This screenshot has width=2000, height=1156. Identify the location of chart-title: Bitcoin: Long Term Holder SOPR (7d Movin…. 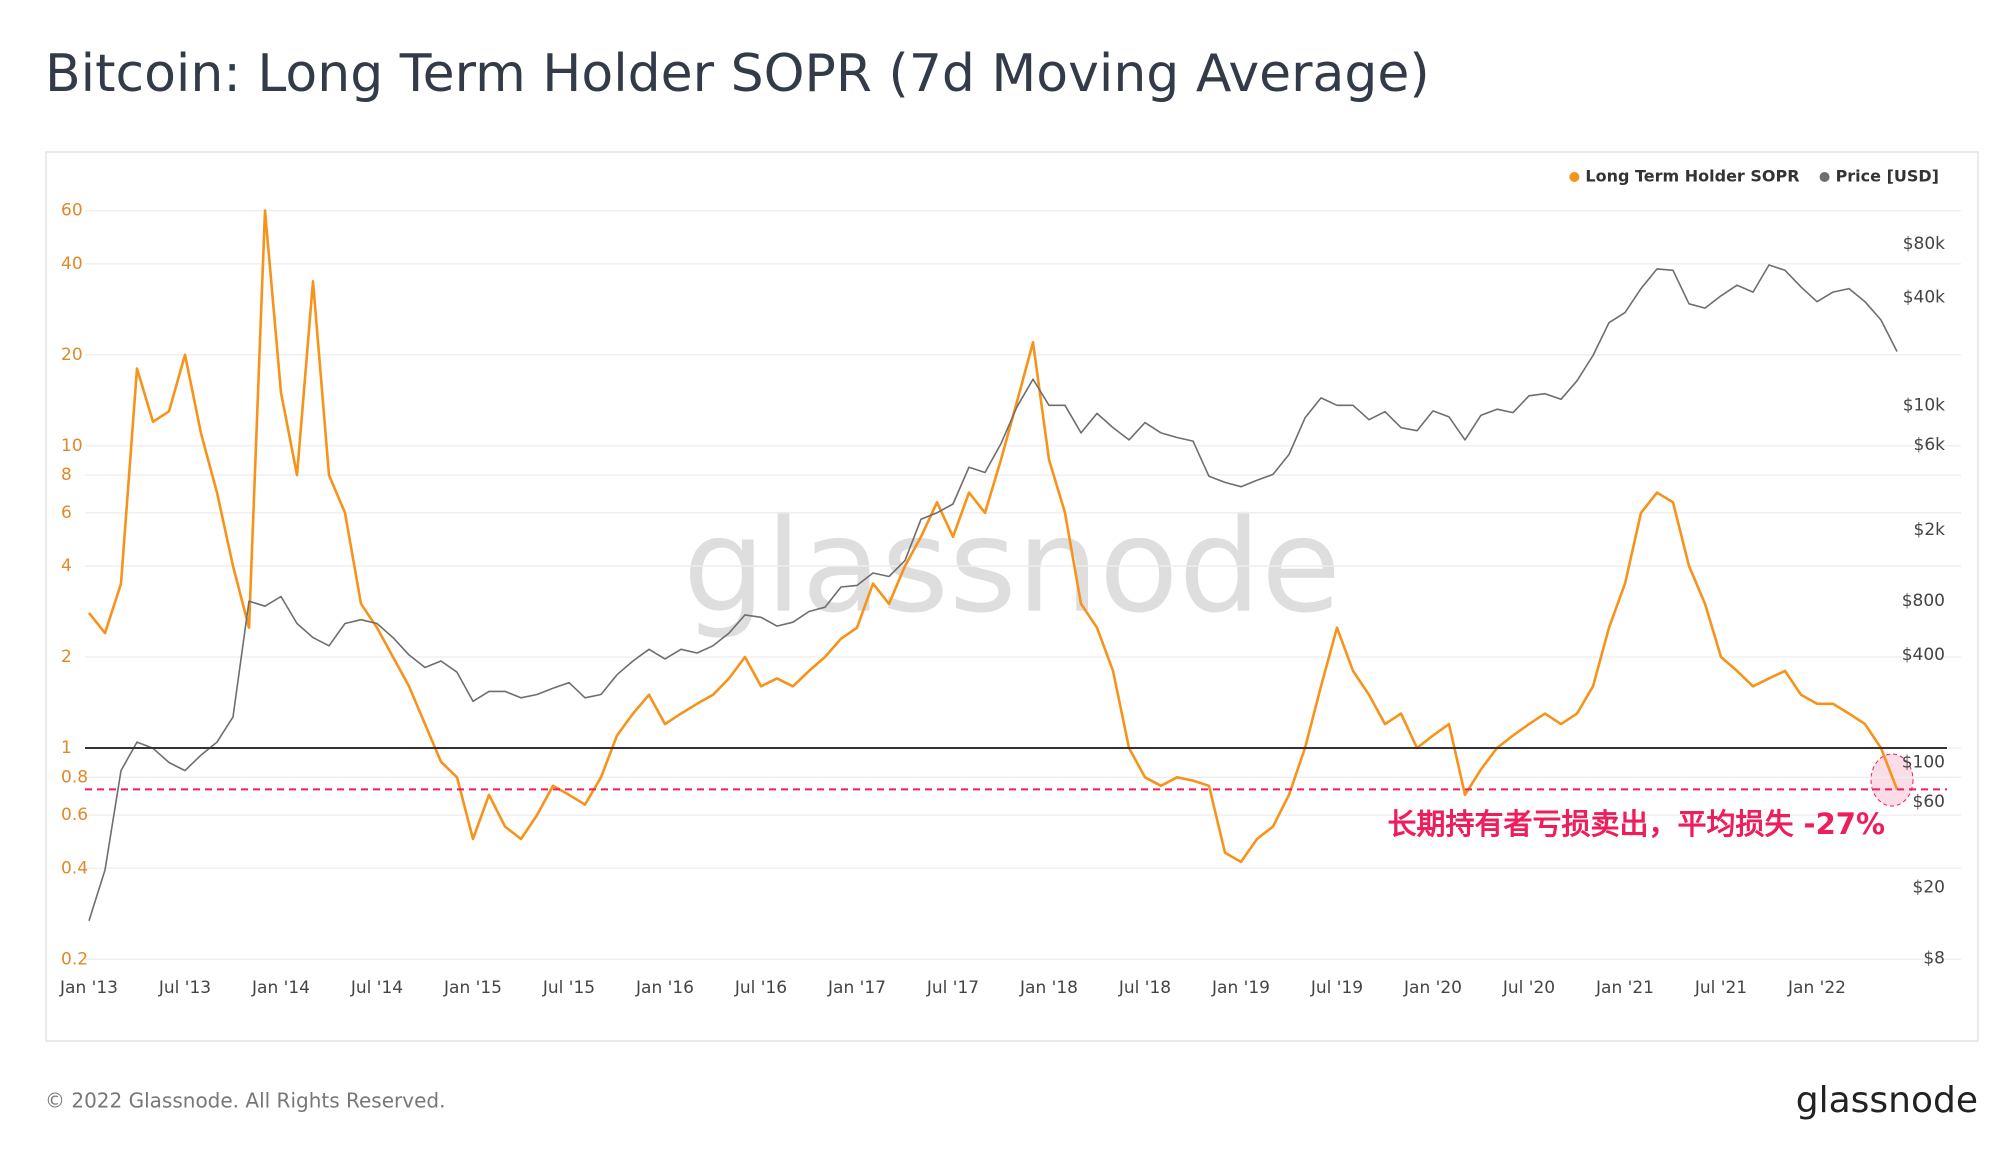
(737, 74).